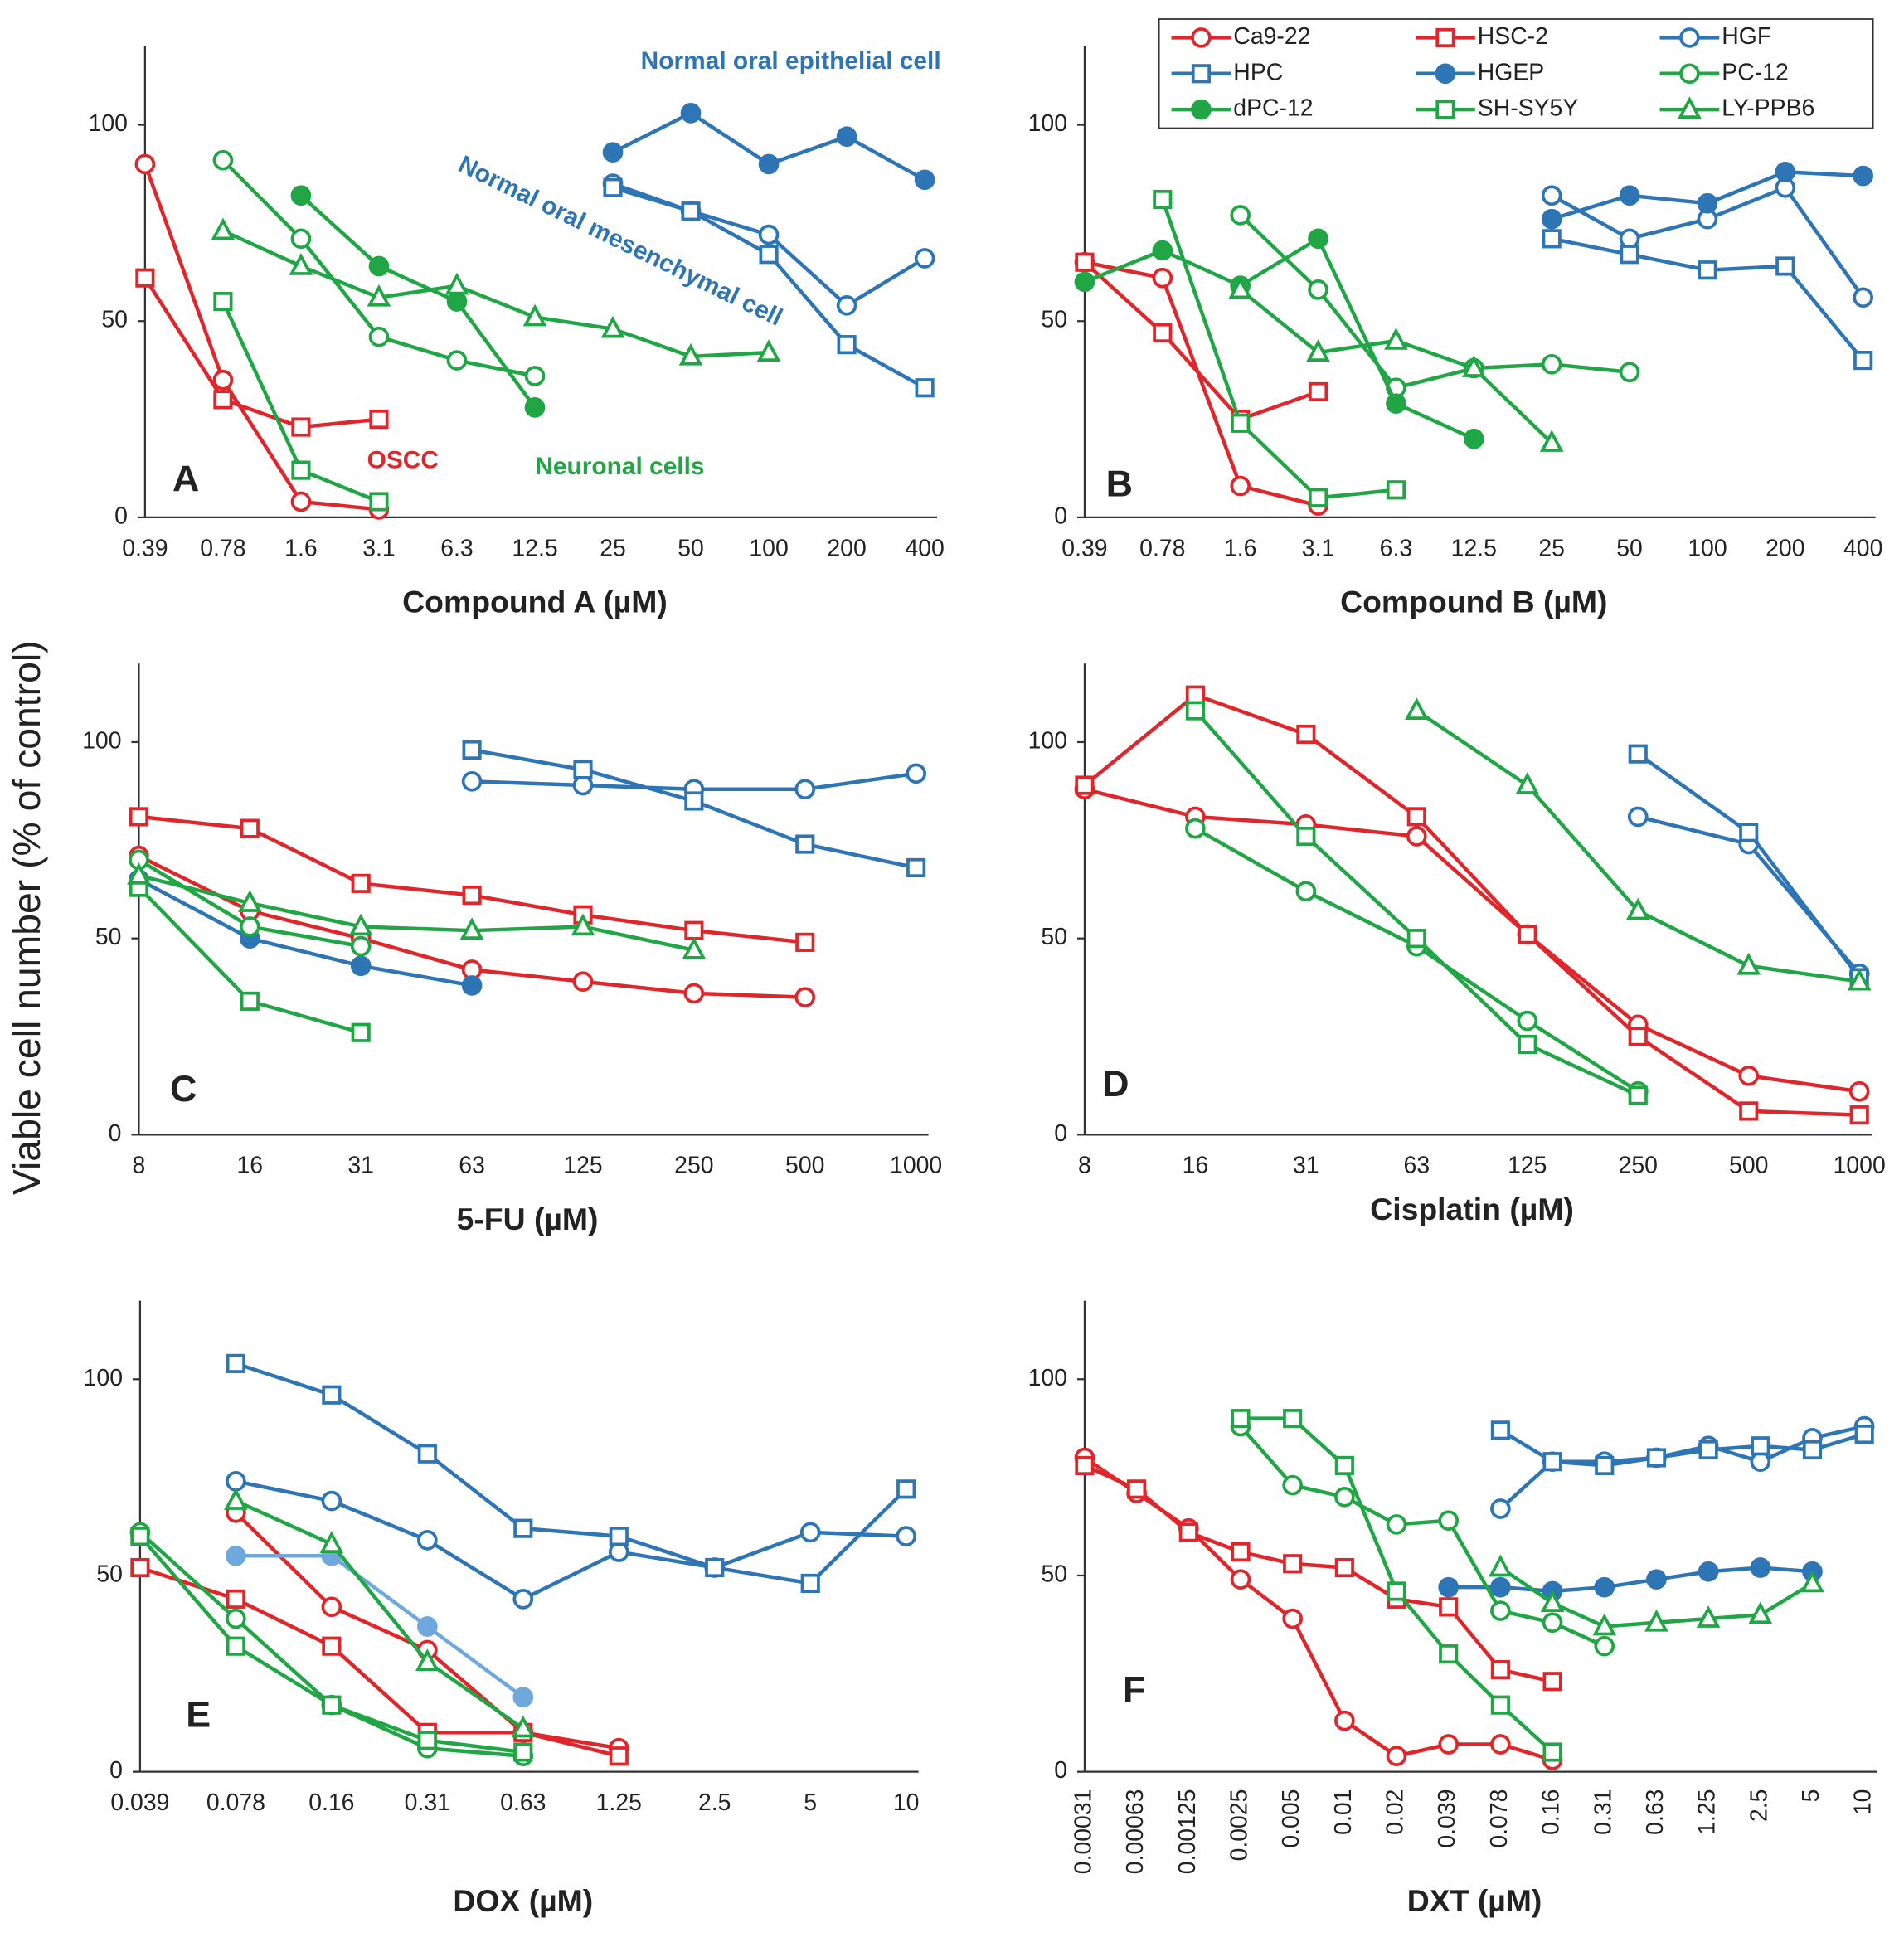  I want to click on x-tick-label: 0.78, so click(222, 548).